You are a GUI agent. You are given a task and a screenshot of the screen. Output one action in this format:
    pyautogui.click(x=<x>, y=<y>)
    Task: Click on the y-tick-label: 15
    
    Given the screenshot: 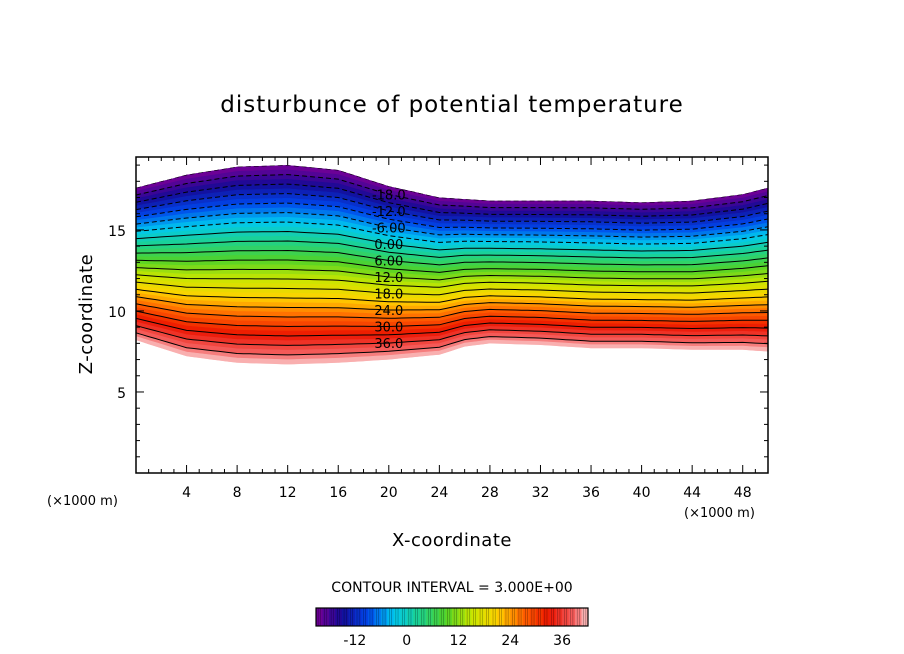 What is the action you would take?
    pyautogui.click(x=117, y=232)
    